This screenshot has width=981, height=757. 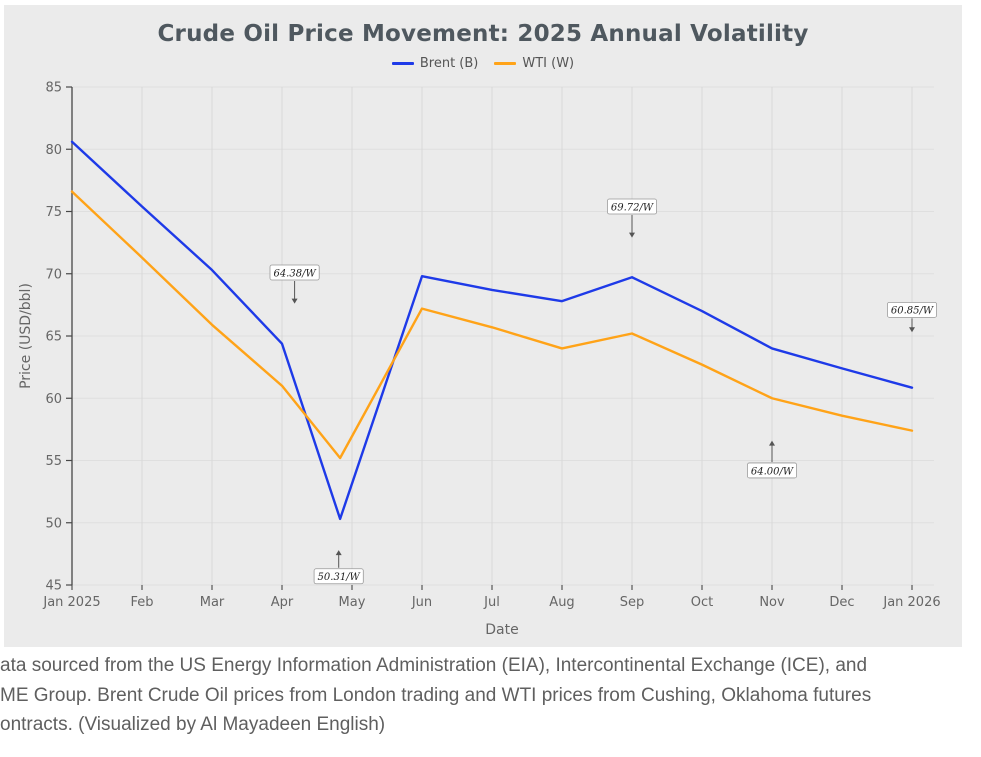 I want to click on legend-item-brent: Brent (B), so click(x=435, y=63).